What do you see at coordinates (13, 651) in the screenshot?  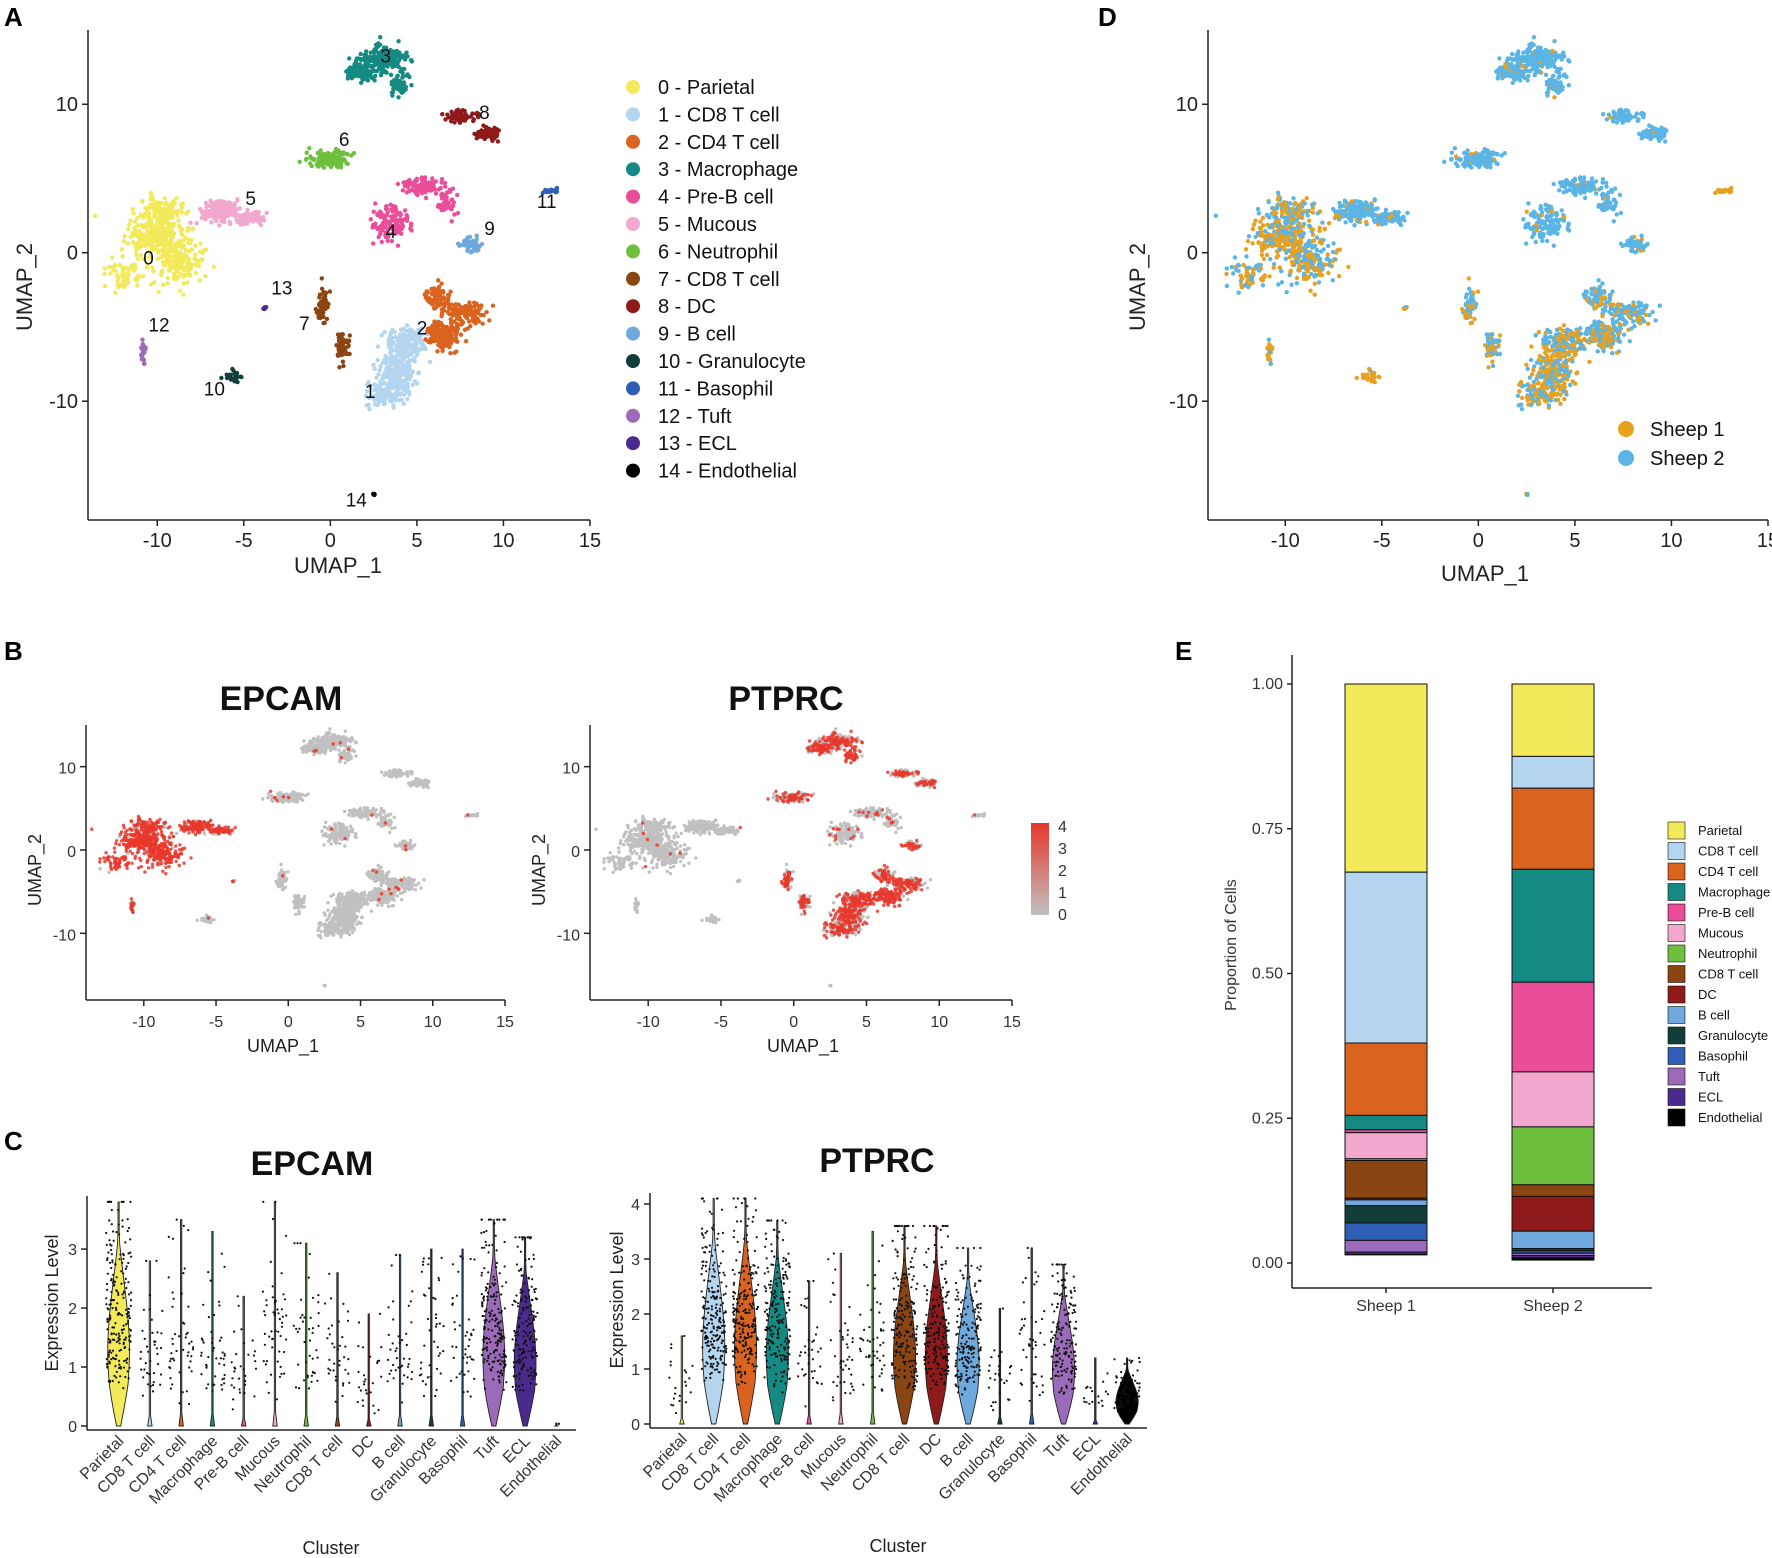 I see `panel-label-b: B` at bounding box center [13, 651].